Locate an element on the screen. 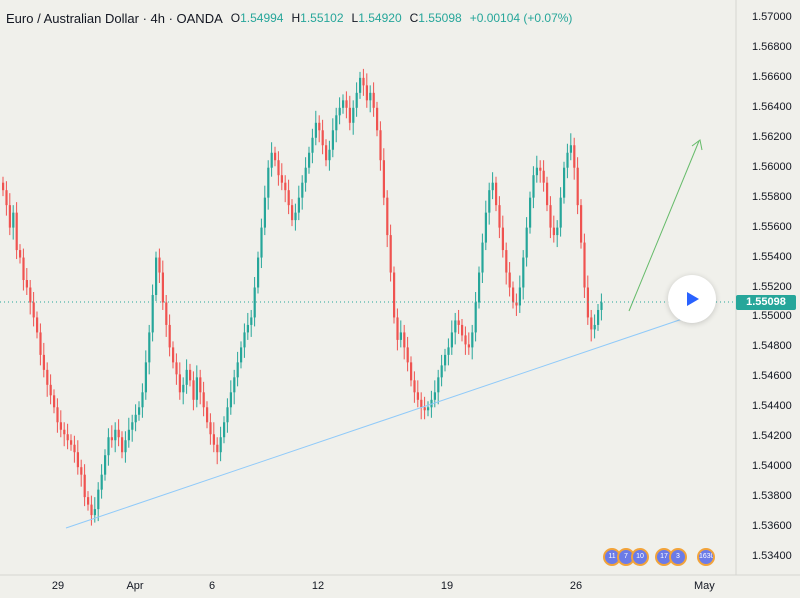 The image size is (800, 598). low-value: 1.54920 is located at coordinates (380, 18).